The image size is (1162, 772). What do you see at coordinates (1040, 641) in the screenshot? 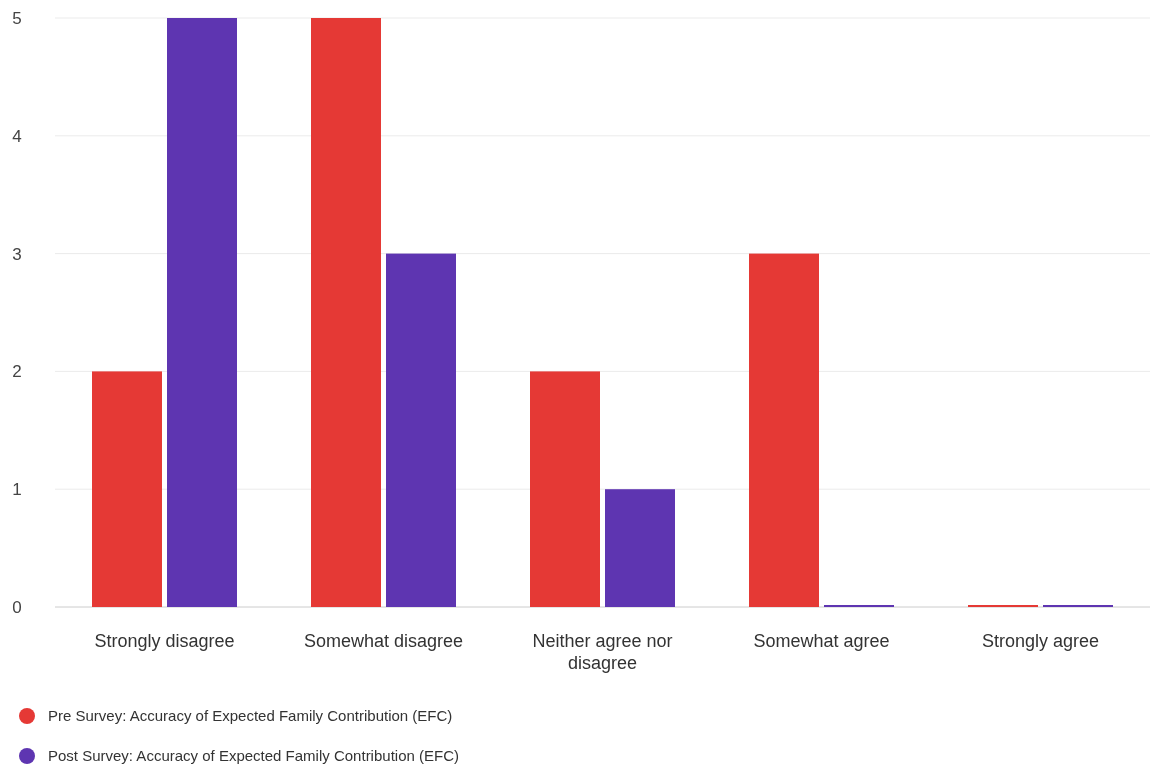
I see `x-tick-label: Strongly agree` at bounding box center [1040, 641].